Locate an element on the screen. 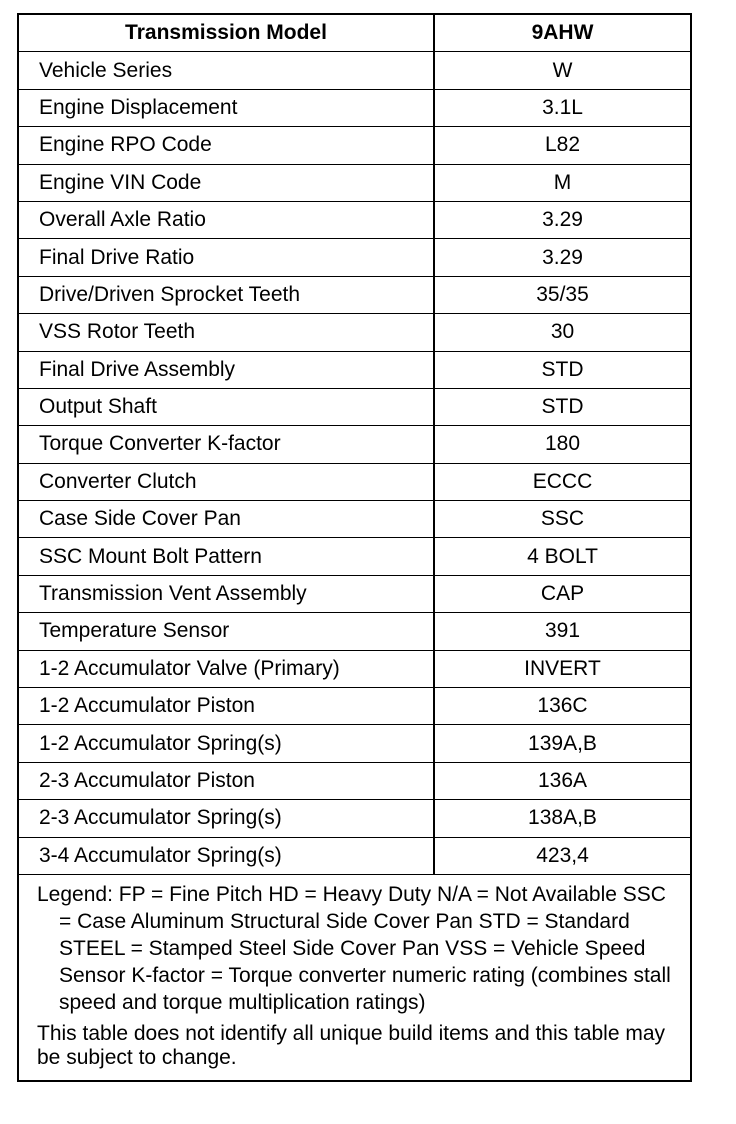  row-value: 136A is located at coordinates (562, 780).